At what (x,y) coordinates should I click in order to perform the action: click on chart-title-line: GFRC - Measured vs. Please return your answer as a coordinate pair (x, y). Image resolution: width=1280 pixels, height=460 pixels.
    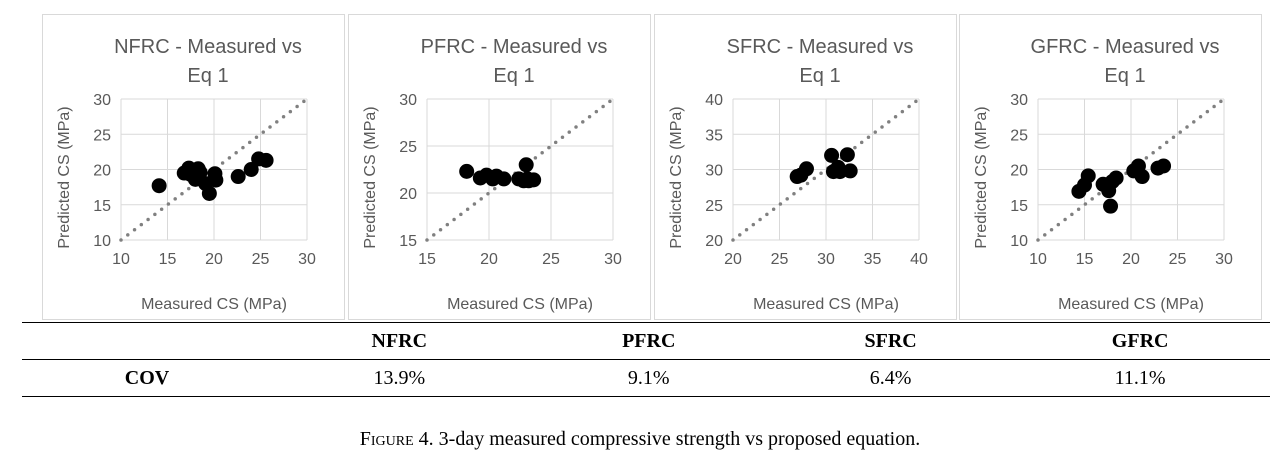
    Looking at the image, I should click on (1125, 47).